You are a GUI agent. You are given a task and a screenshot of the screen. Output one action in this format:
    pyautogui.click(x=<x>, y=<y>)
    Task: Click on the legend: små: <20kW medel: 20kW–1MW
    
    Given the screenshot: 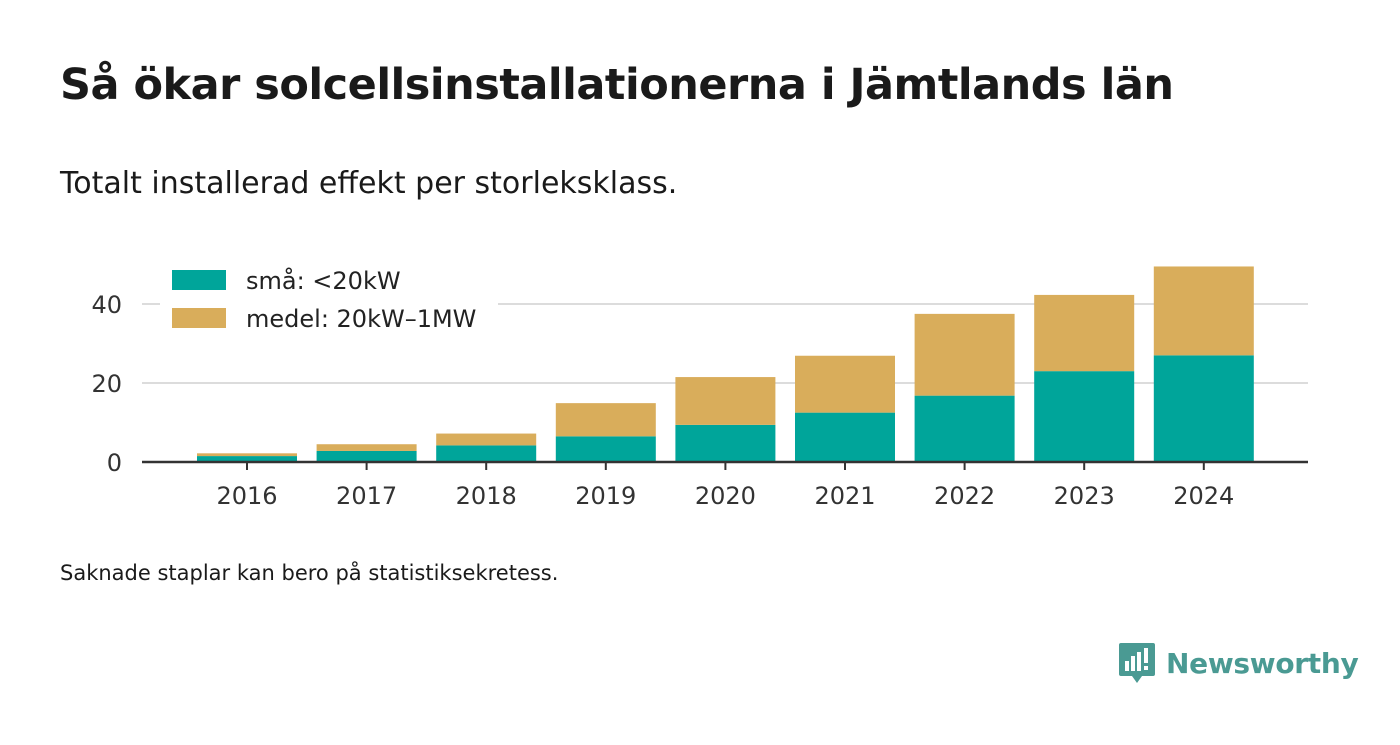 What is the action you would take?
    pyautogui.click(x=329, y=302)
    